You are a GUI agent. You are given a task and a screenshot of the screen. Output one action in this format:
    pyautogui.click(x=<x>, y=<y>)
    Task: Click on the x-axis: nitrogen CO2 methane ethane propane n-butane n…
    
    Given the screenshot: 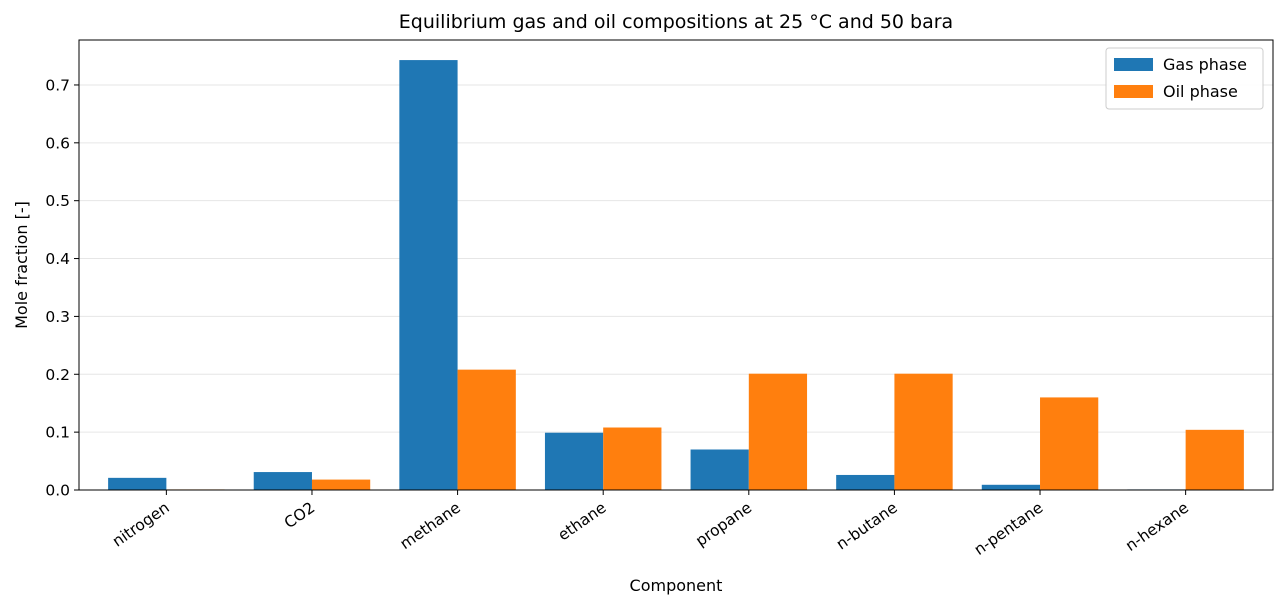 What is the action you would take?
    pyautogui.click(x=650, y=524)
    